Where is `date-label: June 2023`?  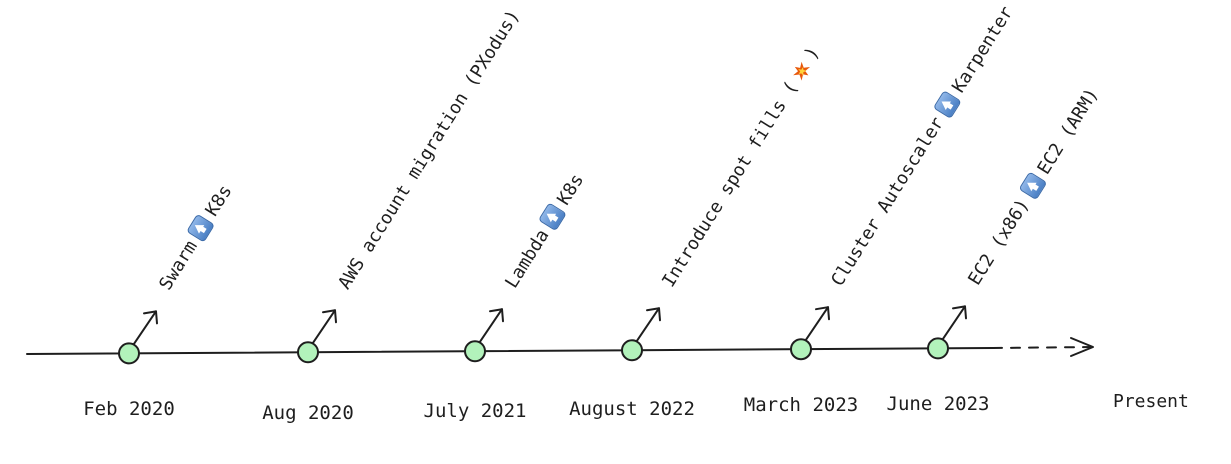
date-label: June 2023 is located at coordinates (938, 404).